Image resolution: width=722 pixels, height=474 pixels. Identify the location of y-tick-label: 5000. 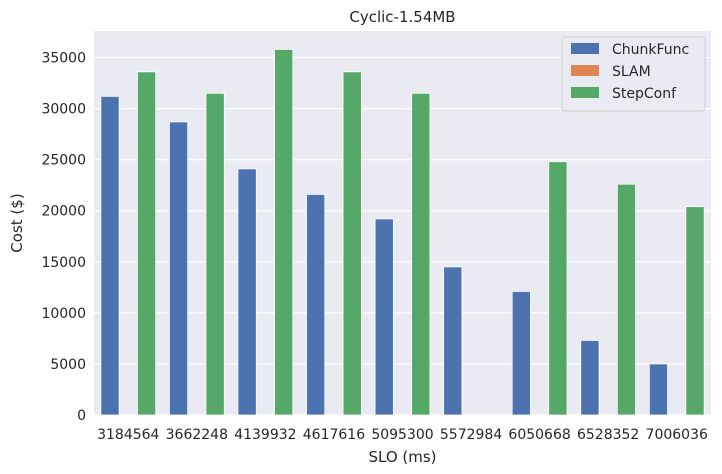
(68, 365).